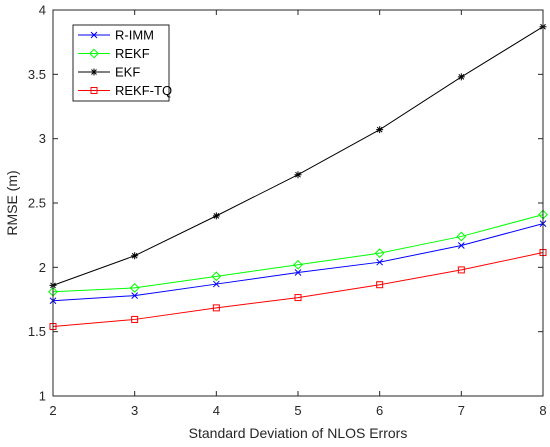  I want to click on x-tick-label: 4, so click(216, 410).